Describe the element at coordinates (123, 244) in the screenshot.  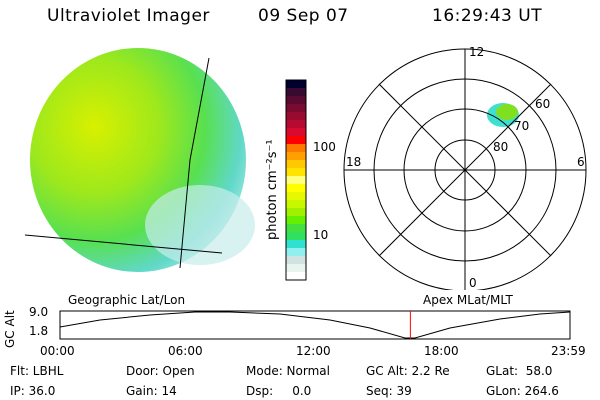
I see `latitude-line` at that location.